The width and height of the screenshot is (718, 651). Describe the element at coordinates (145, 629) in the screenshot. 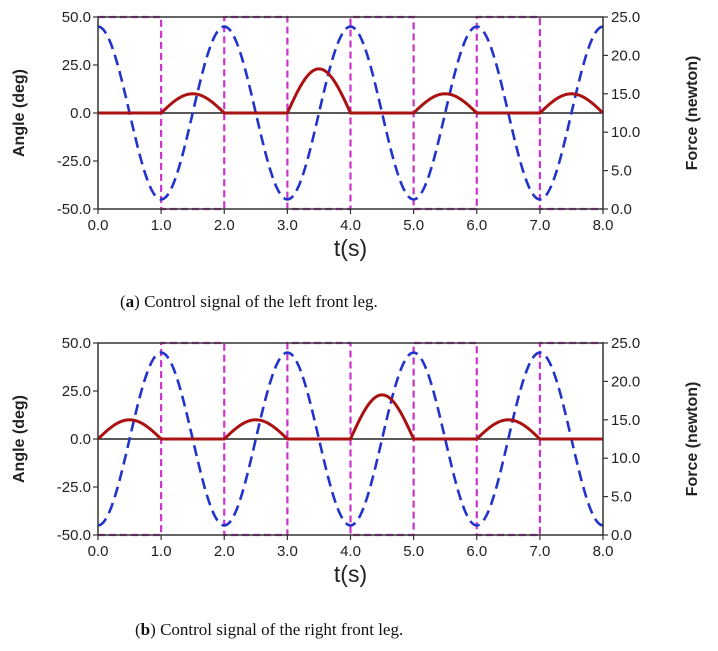

I see `caption-b-letter: b` at that location.